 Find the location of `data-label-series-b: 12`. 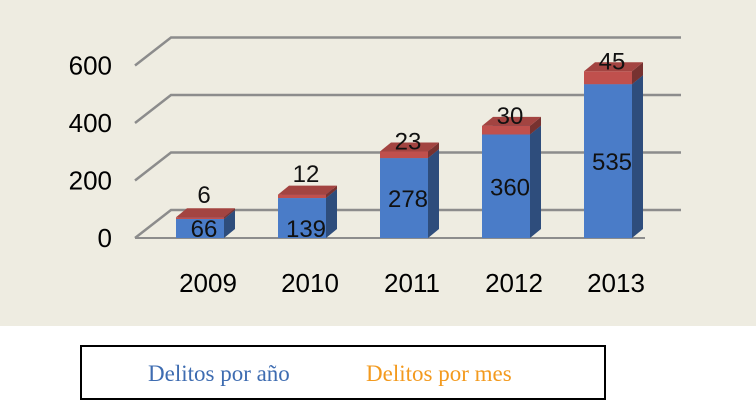

data-label-series-b: 12 is located at coordinates (306, 174).